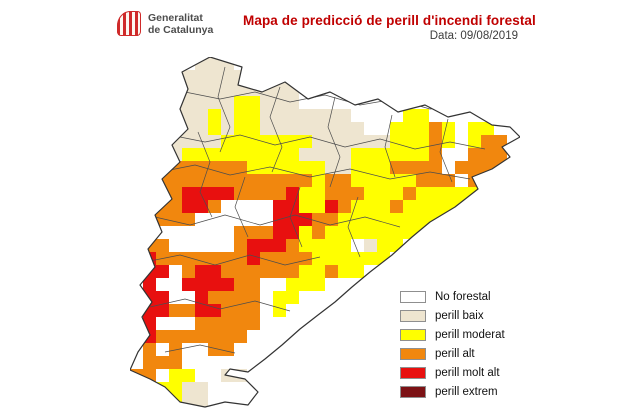 This screenshot has height=416, width=630. Describe the element at coordinates (175, 18) in the screenshot. I see `logo-line-1: Generalitat` at that location.